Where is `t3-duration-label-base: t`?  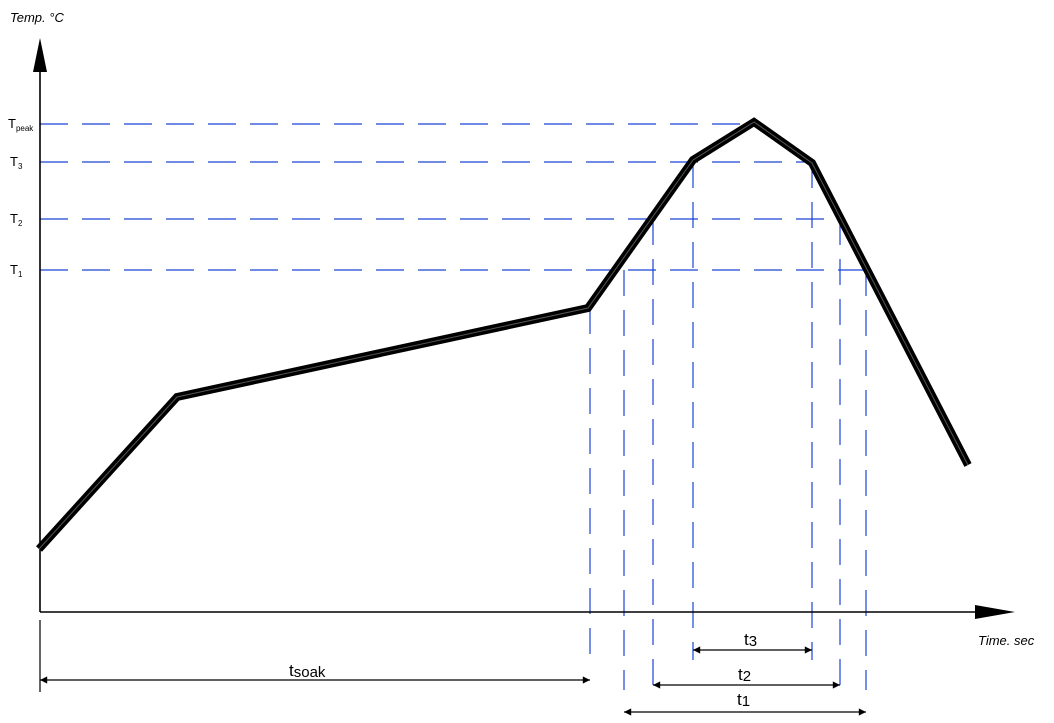 t3-duration-label-base: t is located at coordinates (746, 639).